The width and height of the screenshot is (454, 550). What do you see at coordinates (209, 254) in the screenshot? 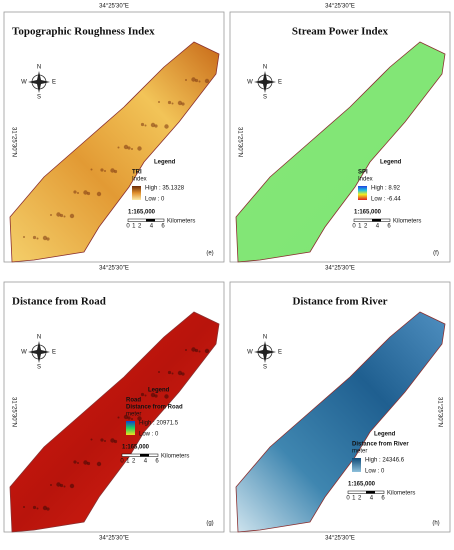
I see `panel-letter: (e)` at bounding box center [209, 254].